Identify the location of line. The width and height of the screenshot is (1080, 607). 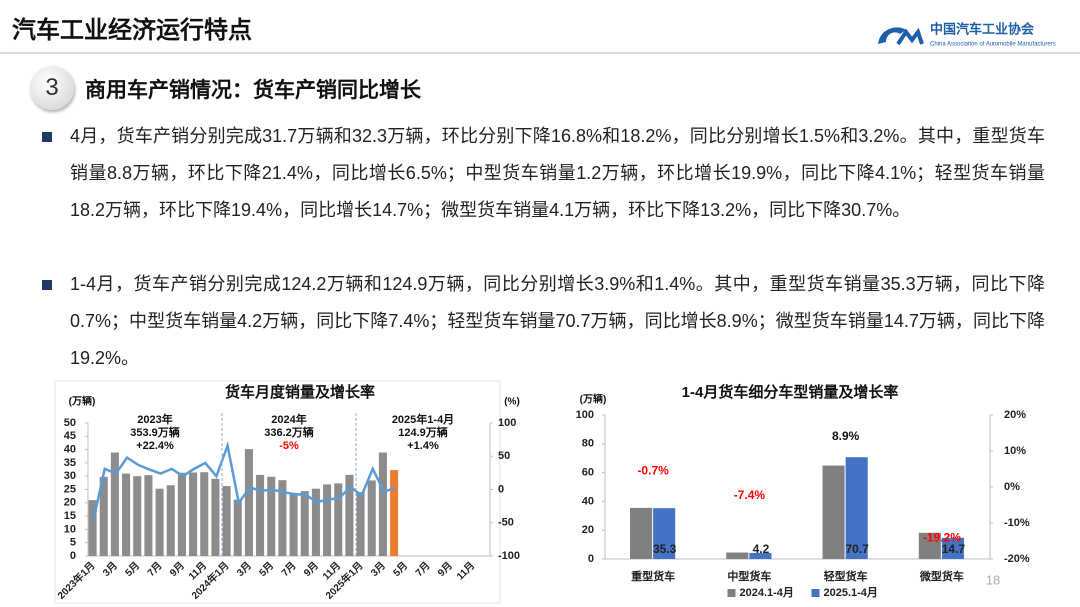
(244, 480).